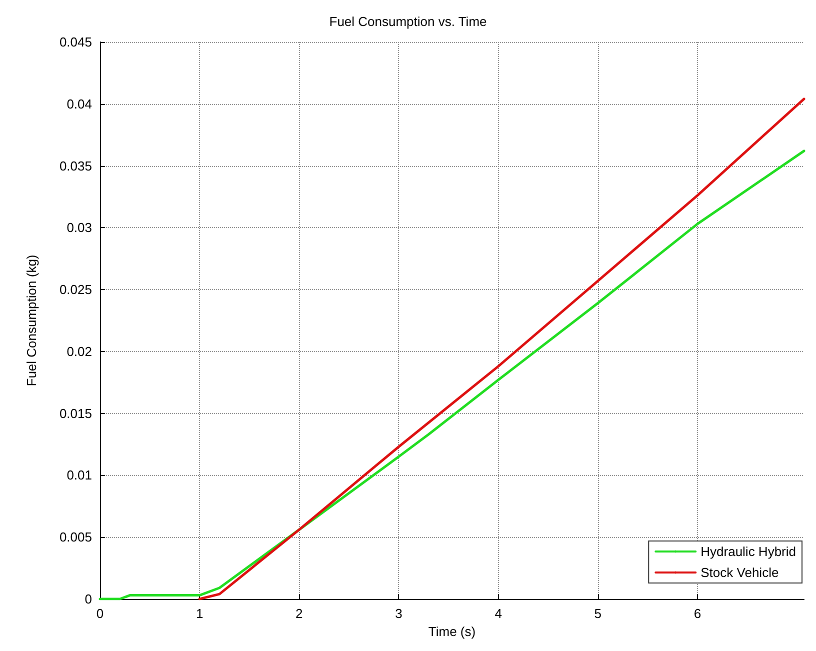 The image size is (816, 651). What do you see at coordinates (79, 475) in the screenshot?
I see `y-tick-label: 0.01` at bounding box center [79, 475].